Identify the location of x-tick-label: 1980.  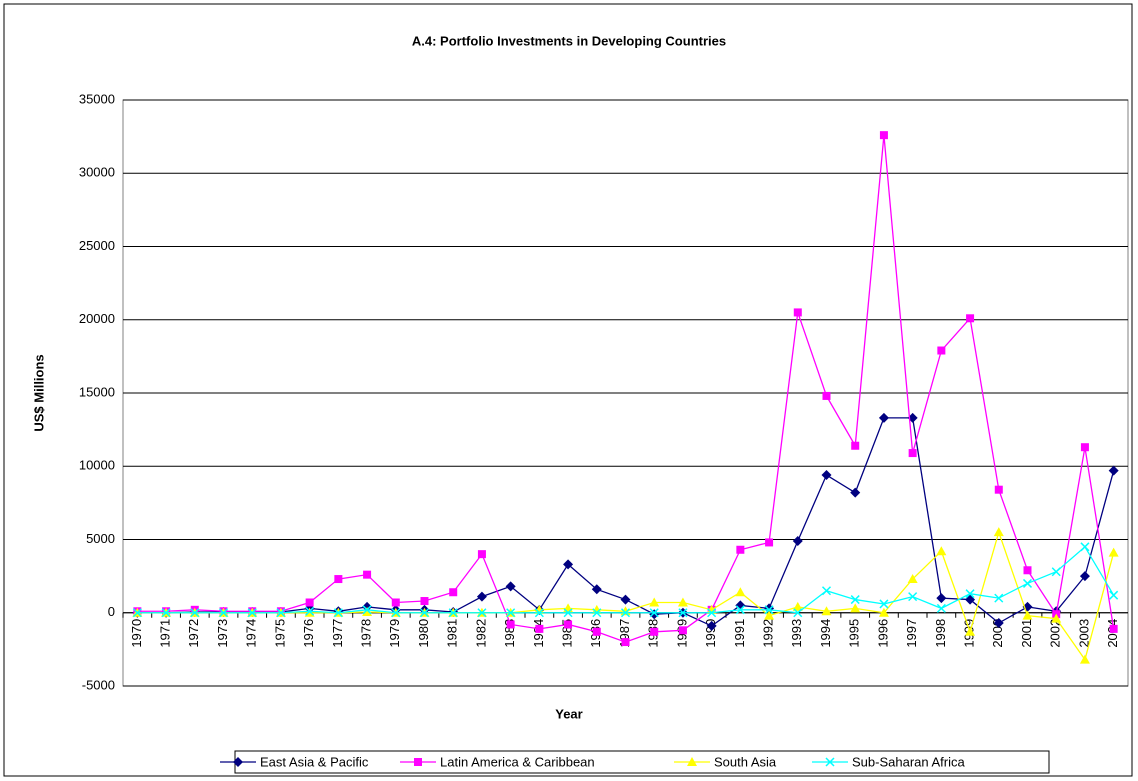
(423, 633).